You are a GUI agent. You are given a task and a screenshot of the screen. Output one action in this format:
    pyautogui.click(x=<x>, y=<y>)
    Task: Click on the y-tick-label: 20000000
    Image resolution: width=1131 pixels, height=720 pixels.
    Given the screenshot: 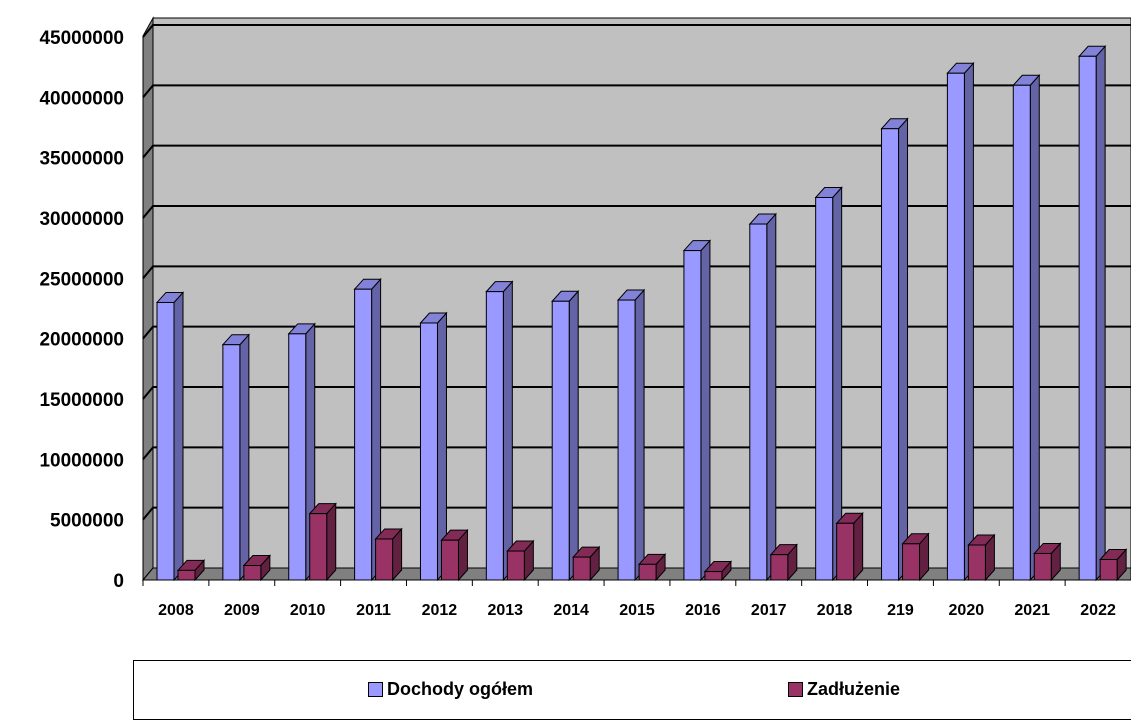 What is the action you would take?
    pyautogui.click(x=81, y=340)
    